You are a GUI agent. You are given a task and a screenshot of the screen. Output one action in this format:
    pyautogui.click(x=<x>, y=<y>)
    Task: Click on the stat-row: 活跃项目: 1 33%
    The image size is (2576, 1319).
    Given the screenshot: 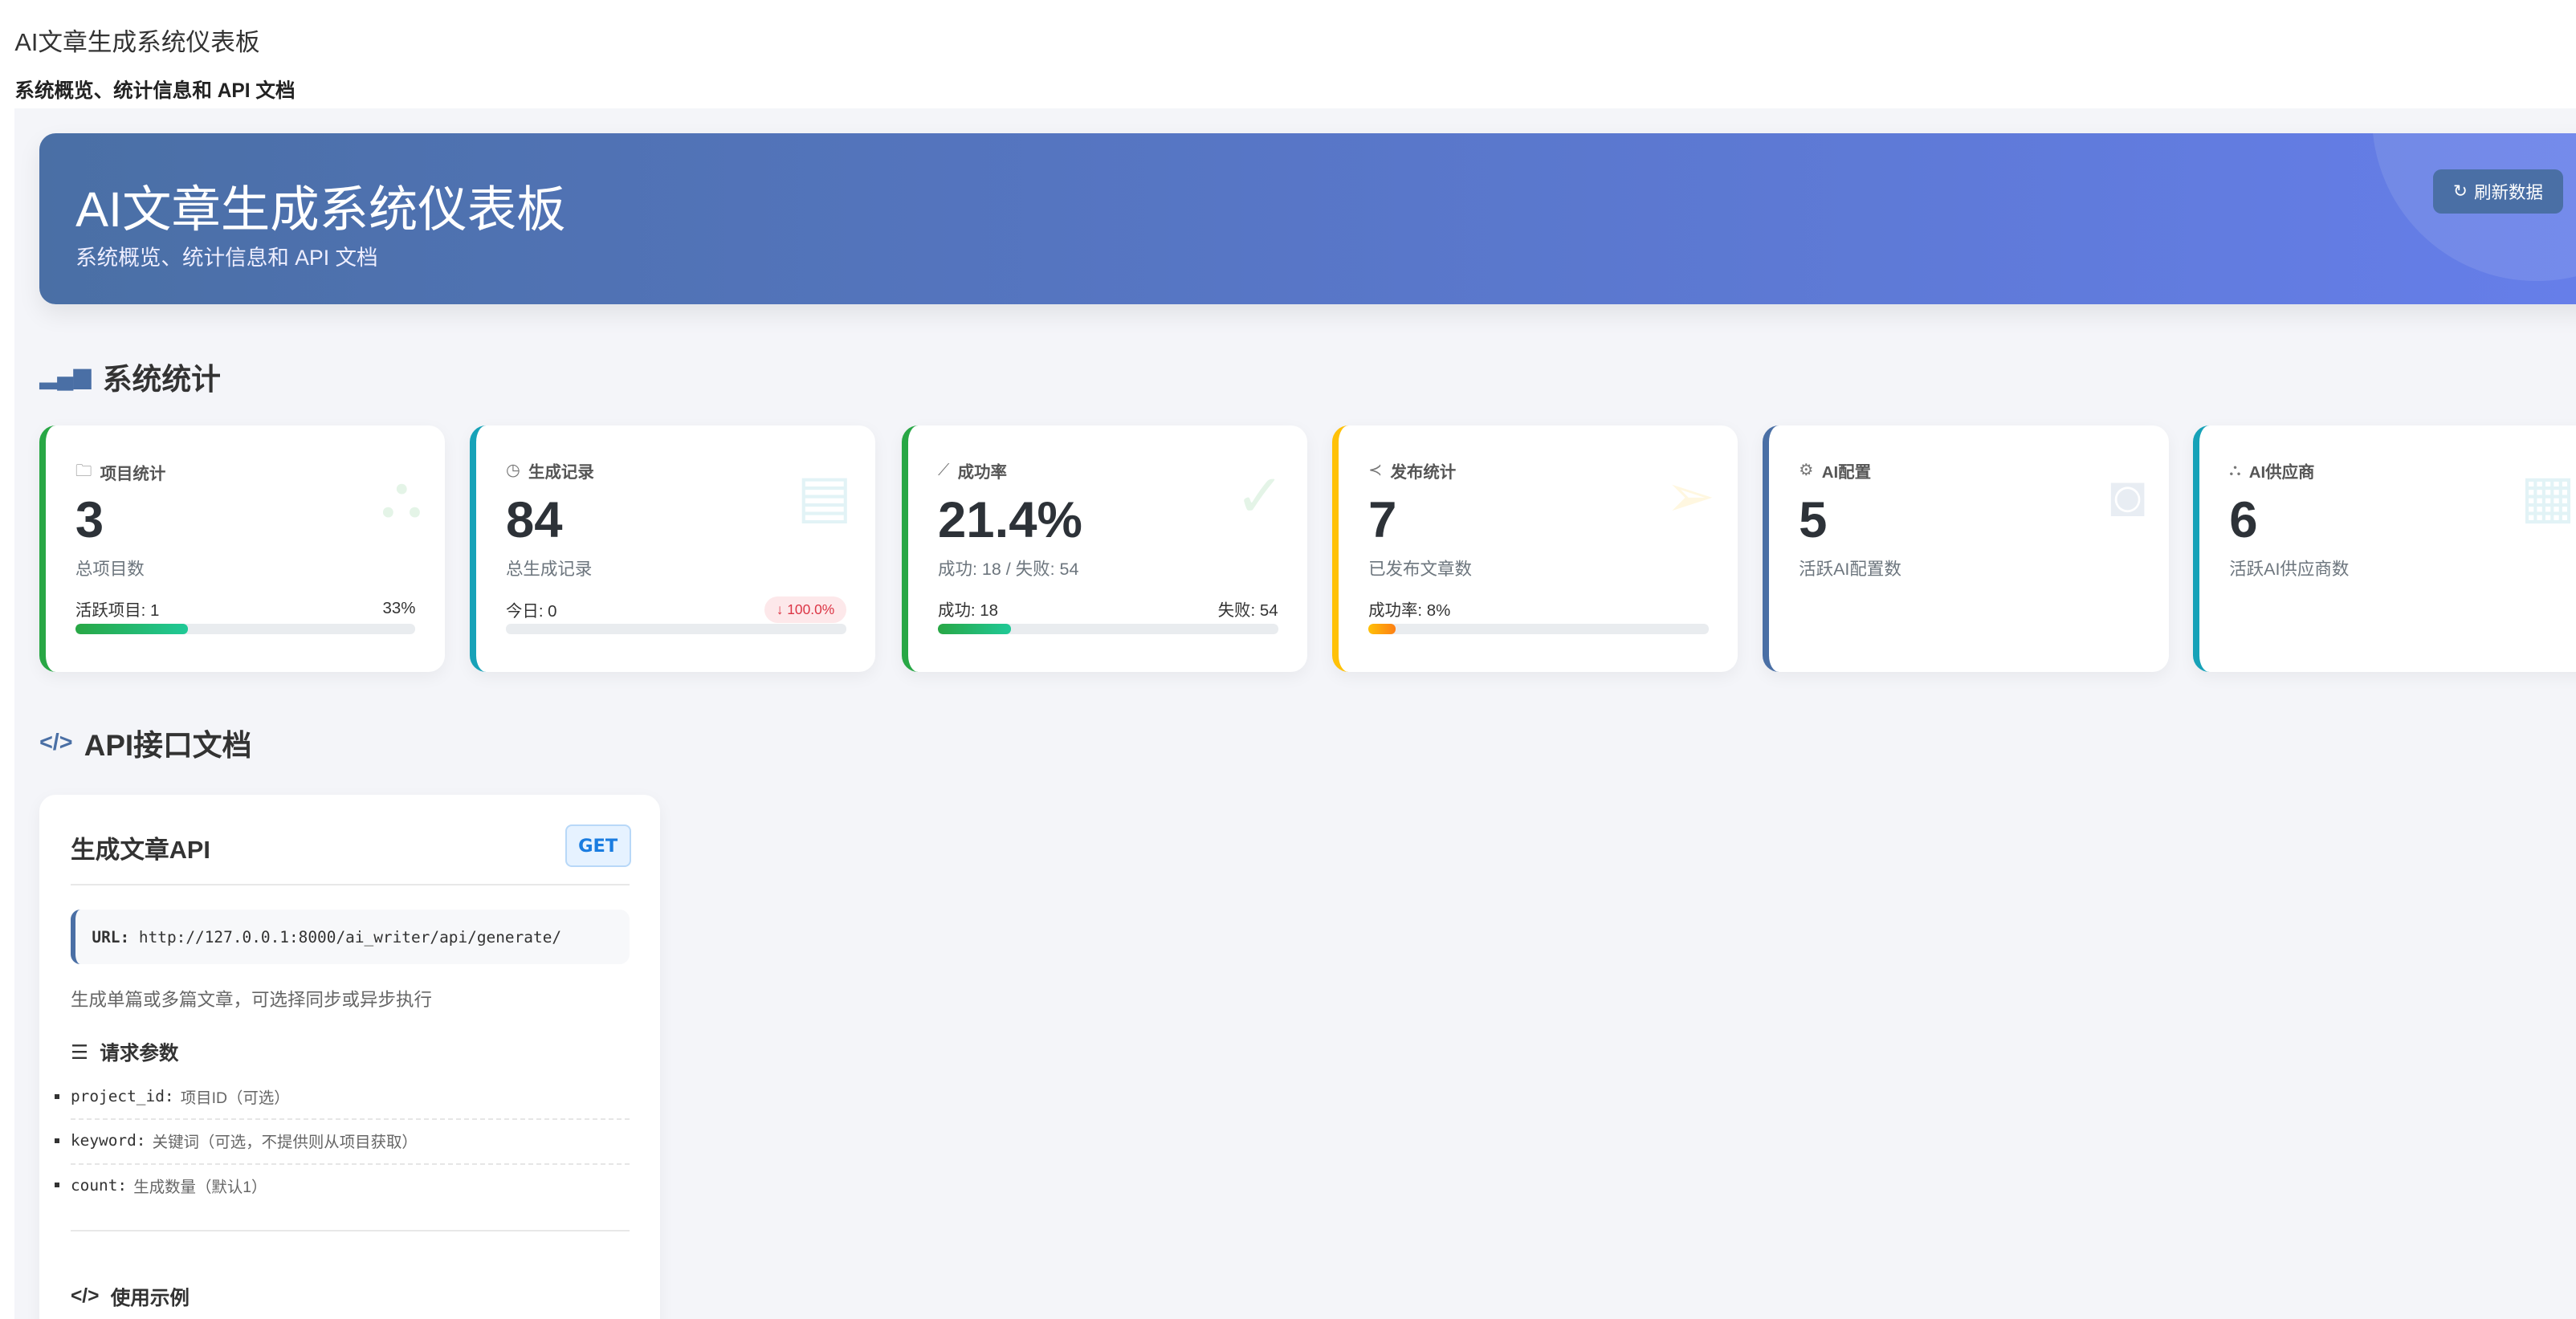 What is the action you would take?
    pyautogui.click(x=245, y=608)
    